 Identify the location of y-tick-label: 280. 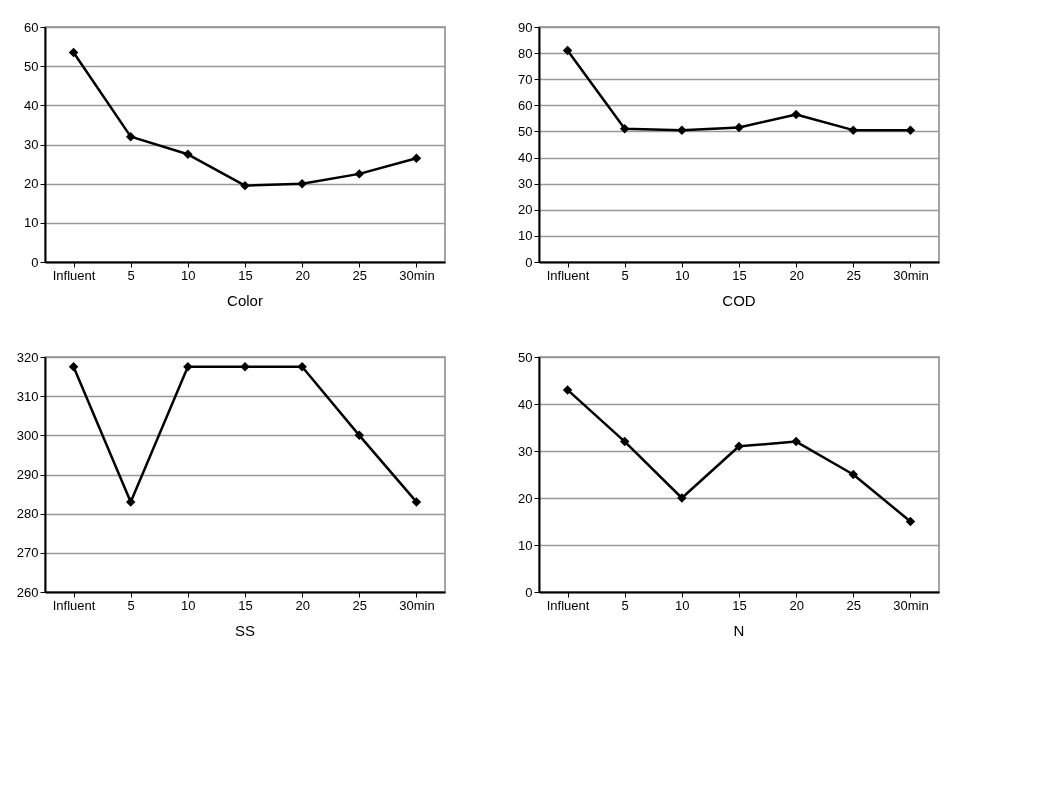
(27, 514).